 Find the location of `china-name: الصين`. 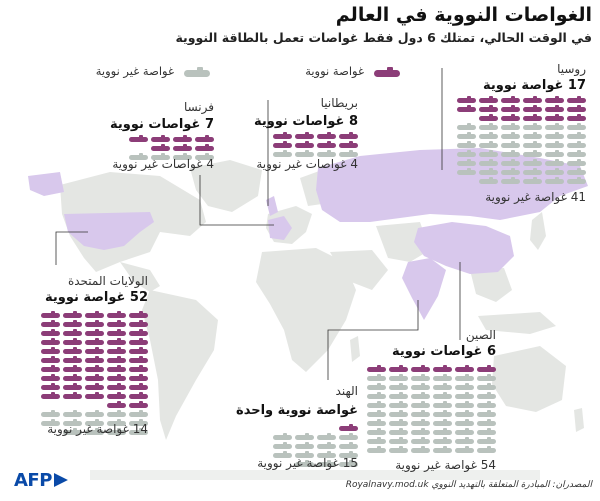

china-name: الصين is located at coordinates (480, 335).